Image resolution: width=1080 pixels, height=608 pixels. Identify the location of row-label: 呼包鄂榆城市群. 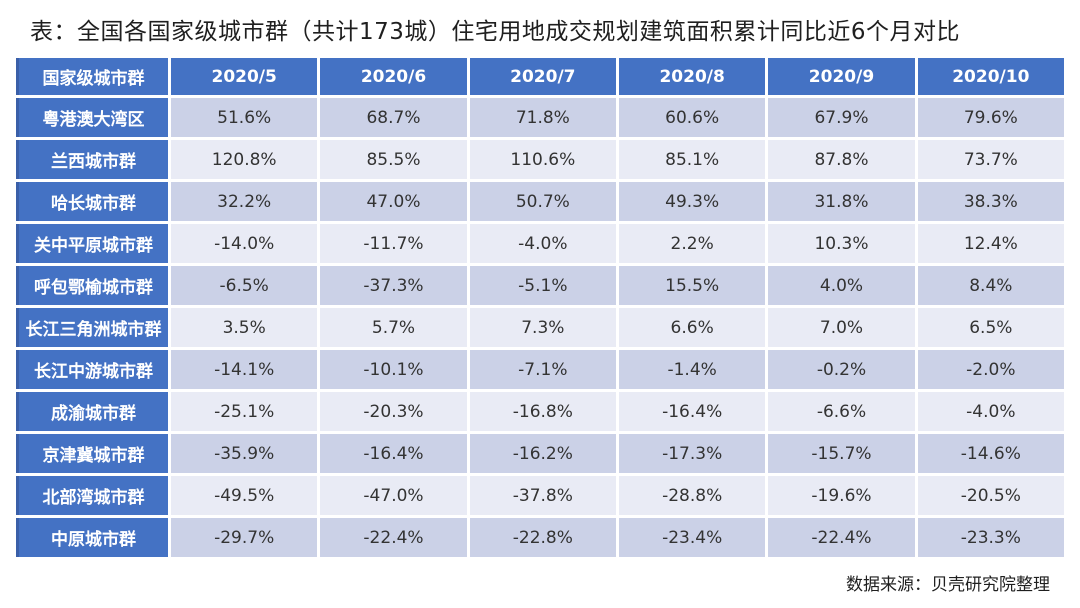
(92, 285).